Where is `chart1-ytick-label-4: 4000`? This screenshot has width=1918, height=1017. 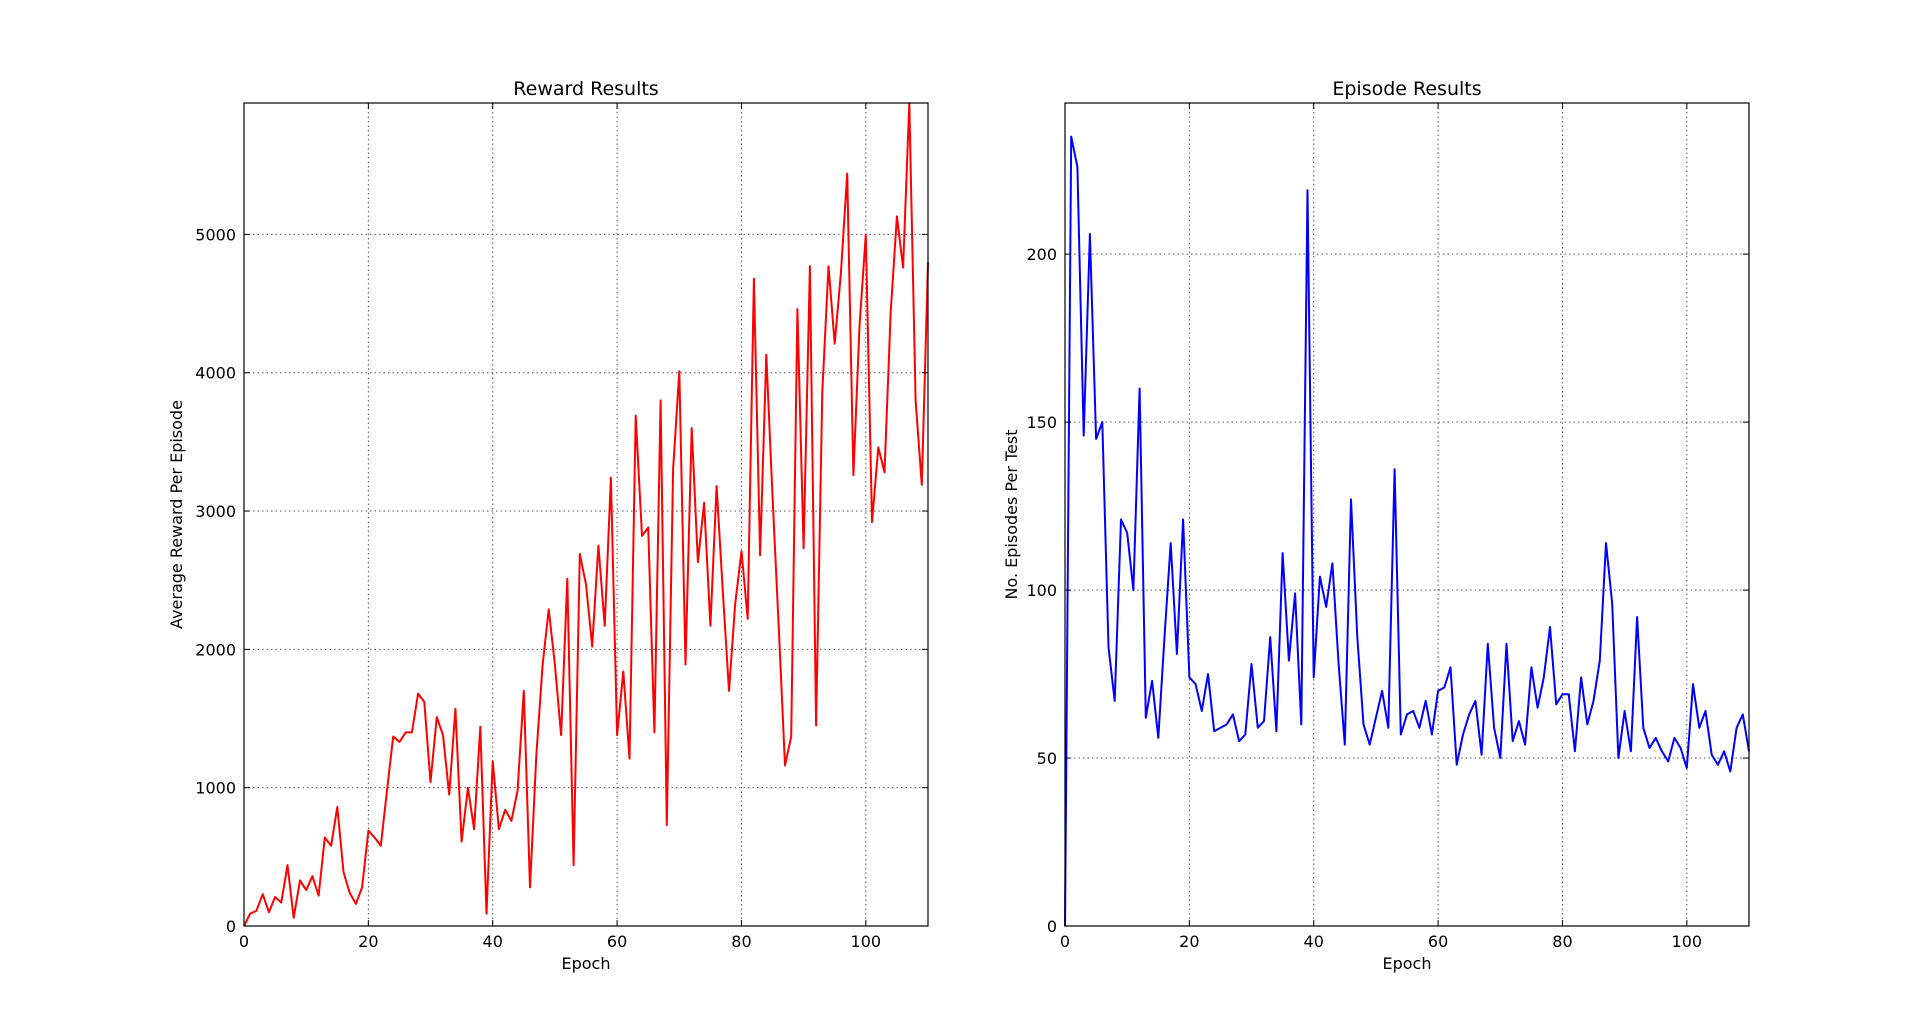 chart1-ytick-label-4: 4000 is located at coordinates (215, 373).